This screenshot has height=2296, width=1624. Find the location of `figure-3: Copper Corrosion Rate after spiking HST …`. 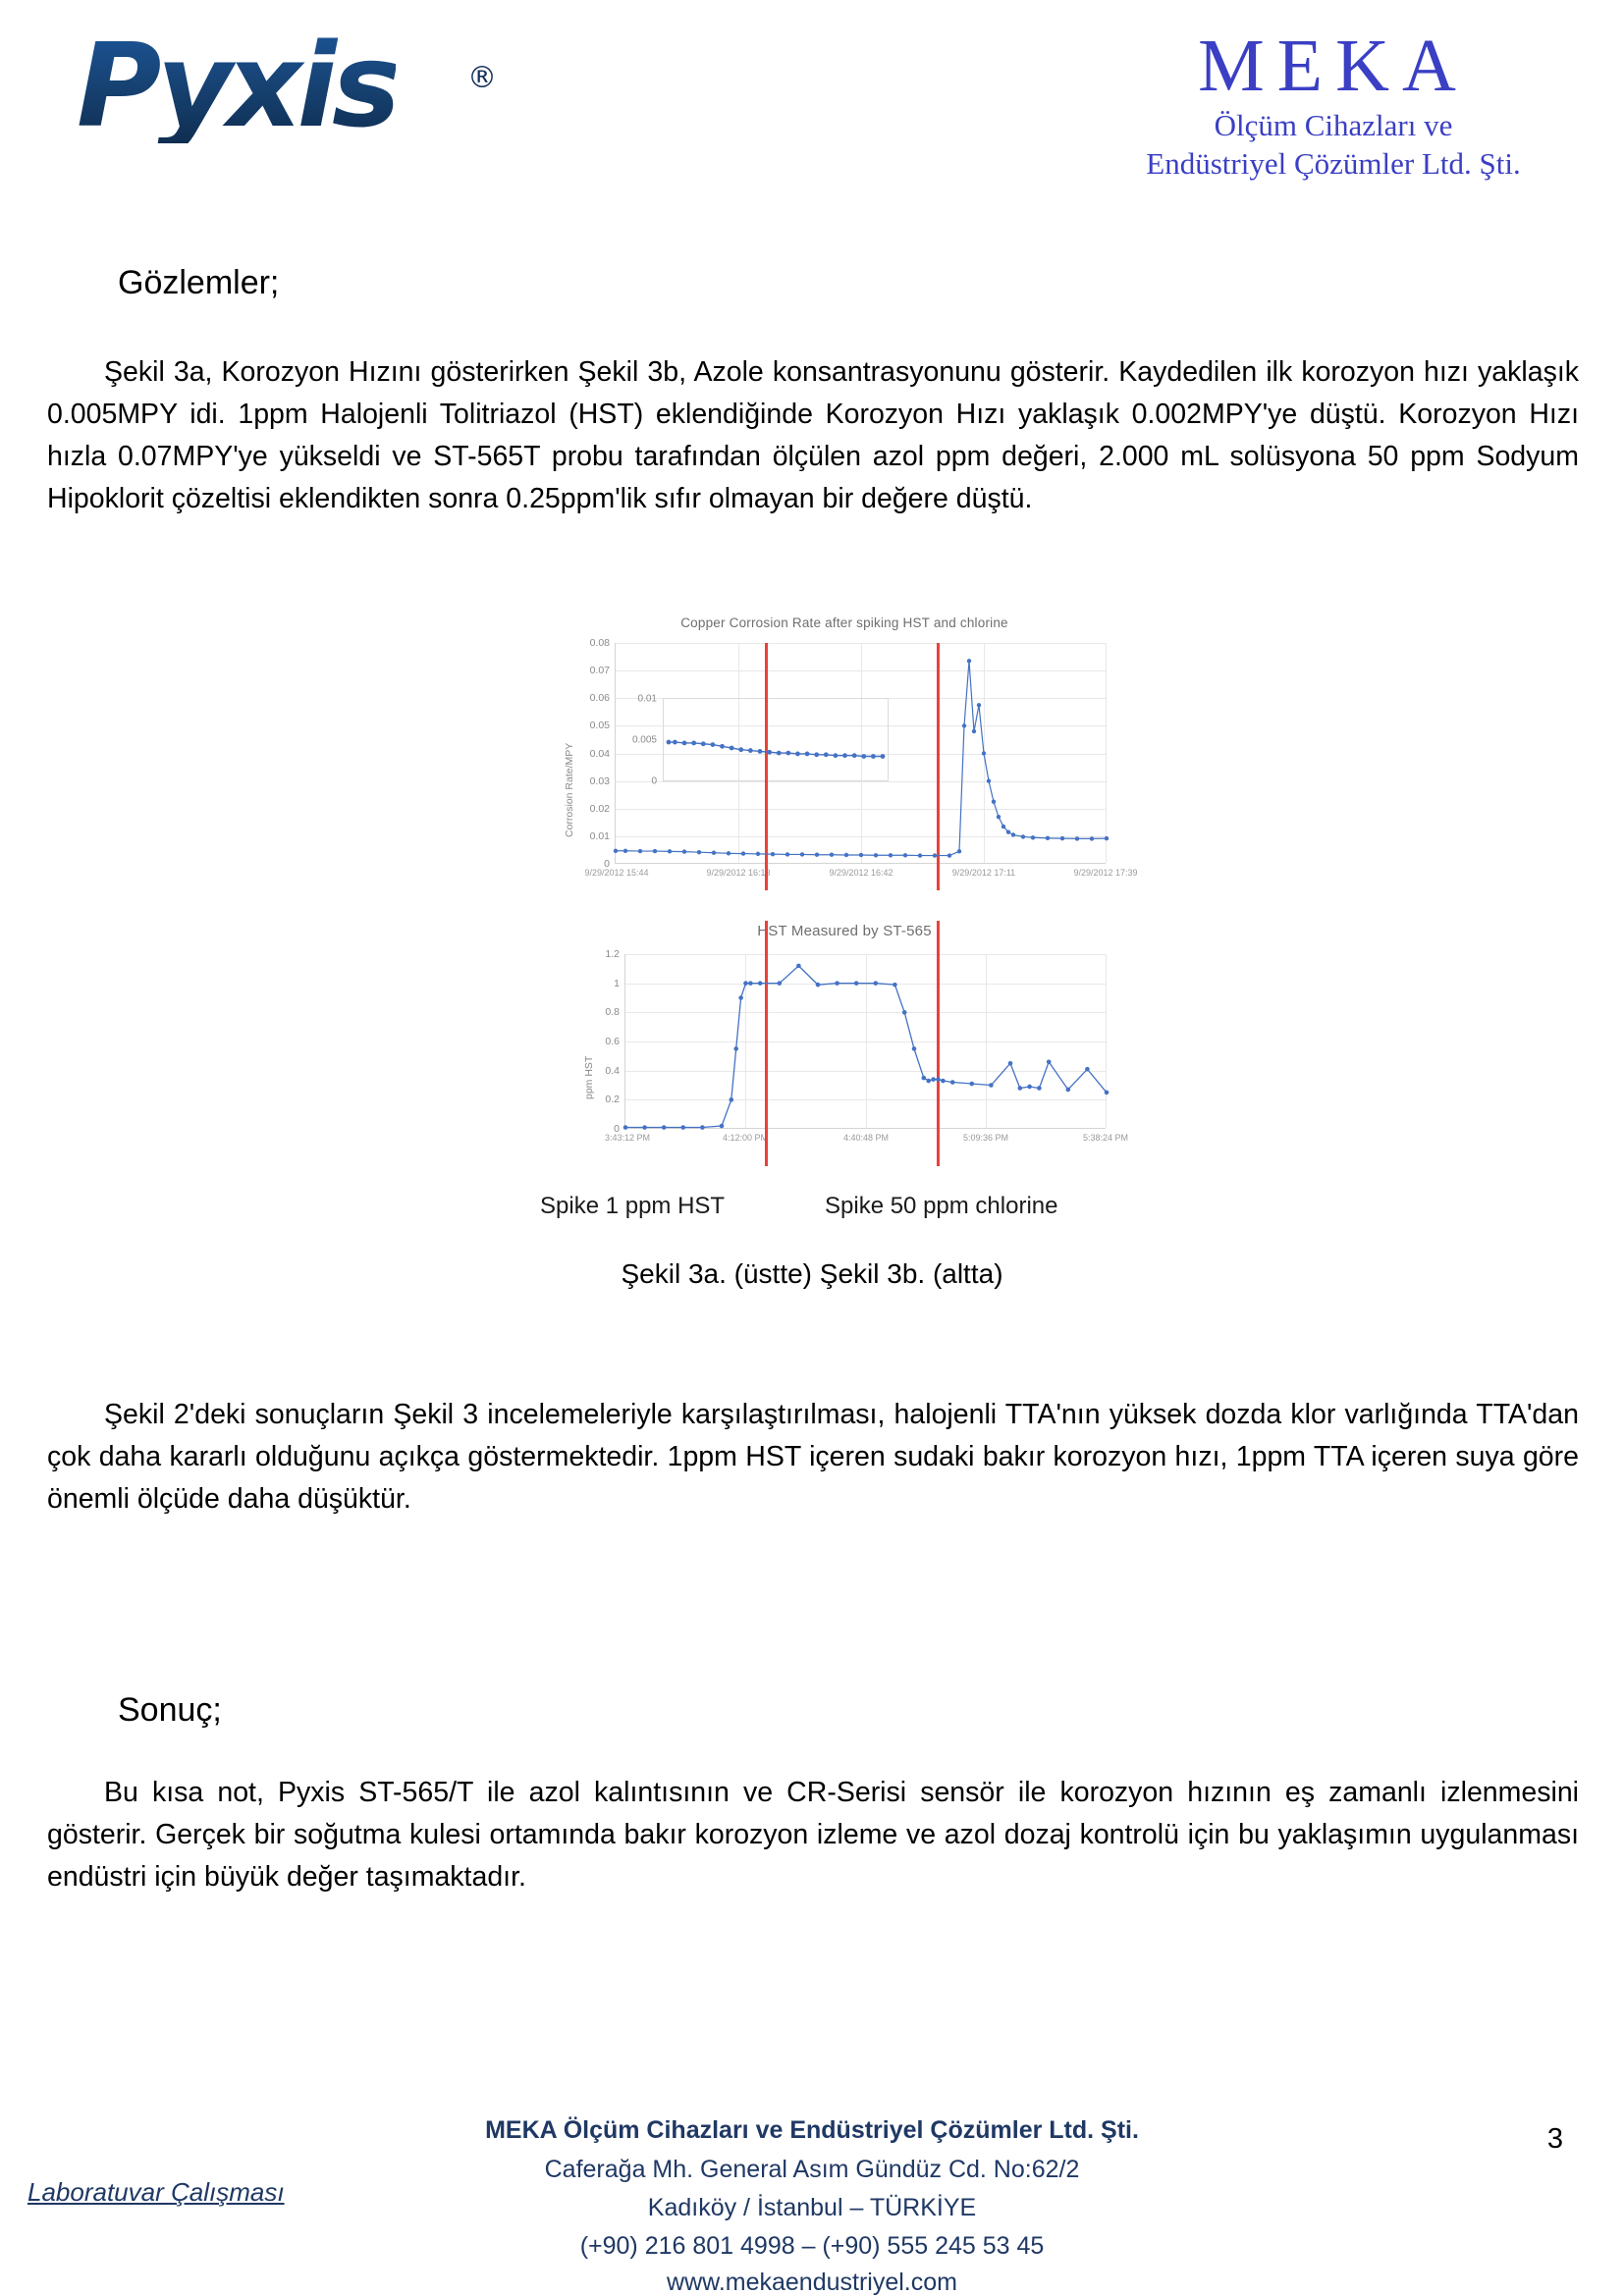

figure-3: Copper Corrosion Rate after spiking HST … is located at coordinates (844, 901).